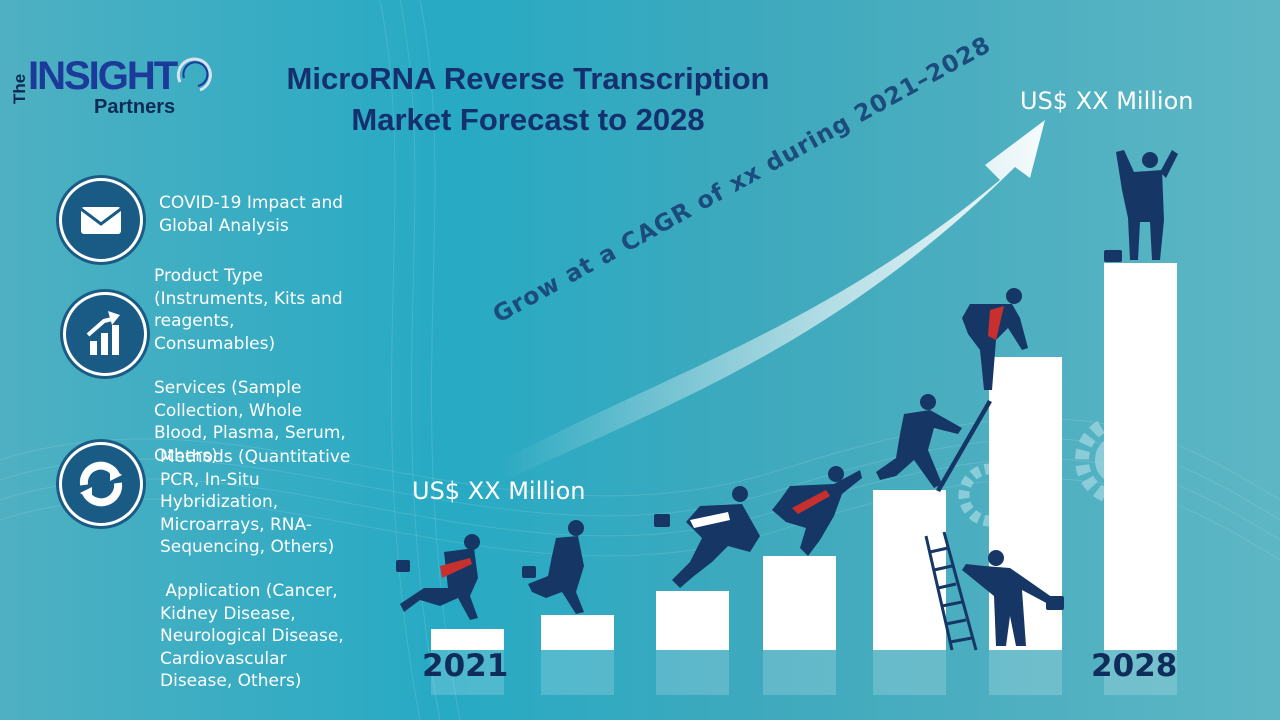 This screenshot has width=1280, height=720. What do you see at coordinates (528, 78) in the screenshot?
I see `title-line-1: MicroRNA Reverse Transcription` at bounding box center [528, 78].